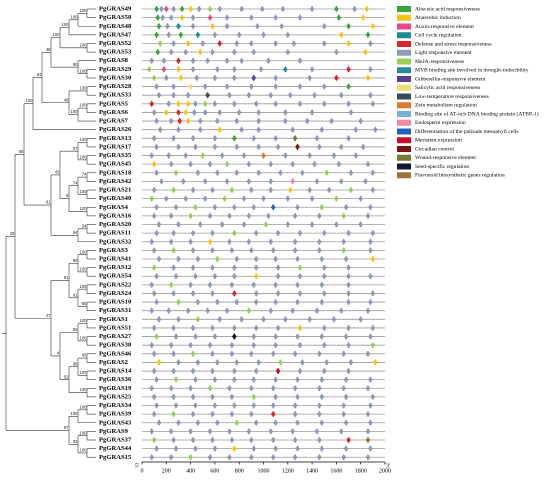  What do you see at coordinates (115, 190) in the screenshot?
I see `gene-name: PgGRAS21` at bounding box center [115, 190].